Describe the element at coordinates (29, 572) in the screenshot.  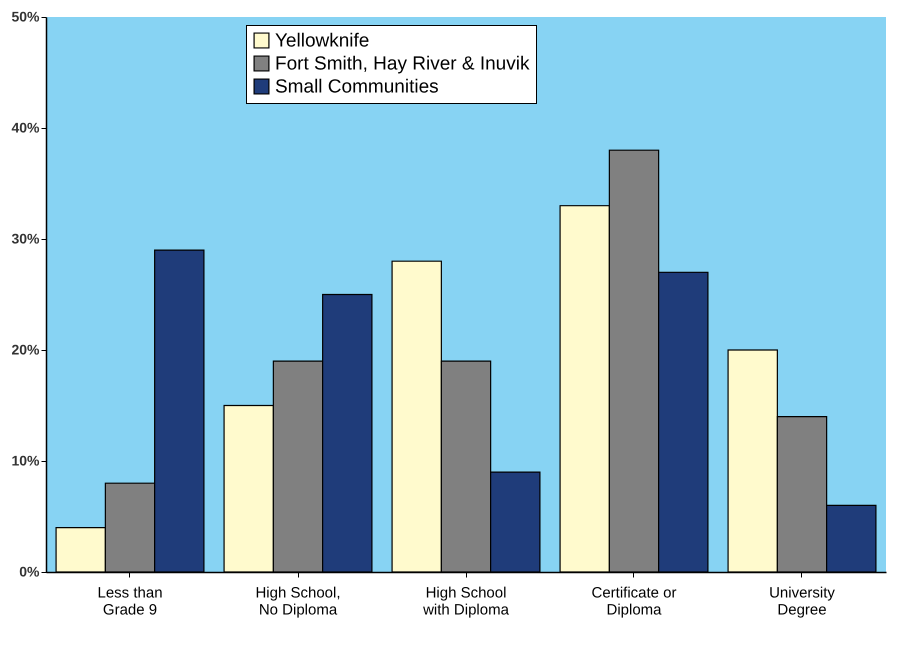
I see `y-tick-label: 0%` at that location.